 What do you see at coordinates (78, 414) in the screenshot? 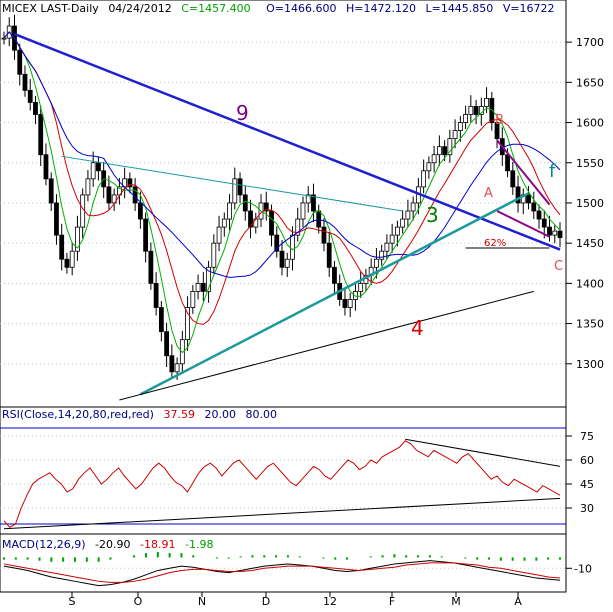
I see `rsi-label: RSI(Close,14,20,80,red,red)` at bounding box center [78, 414].